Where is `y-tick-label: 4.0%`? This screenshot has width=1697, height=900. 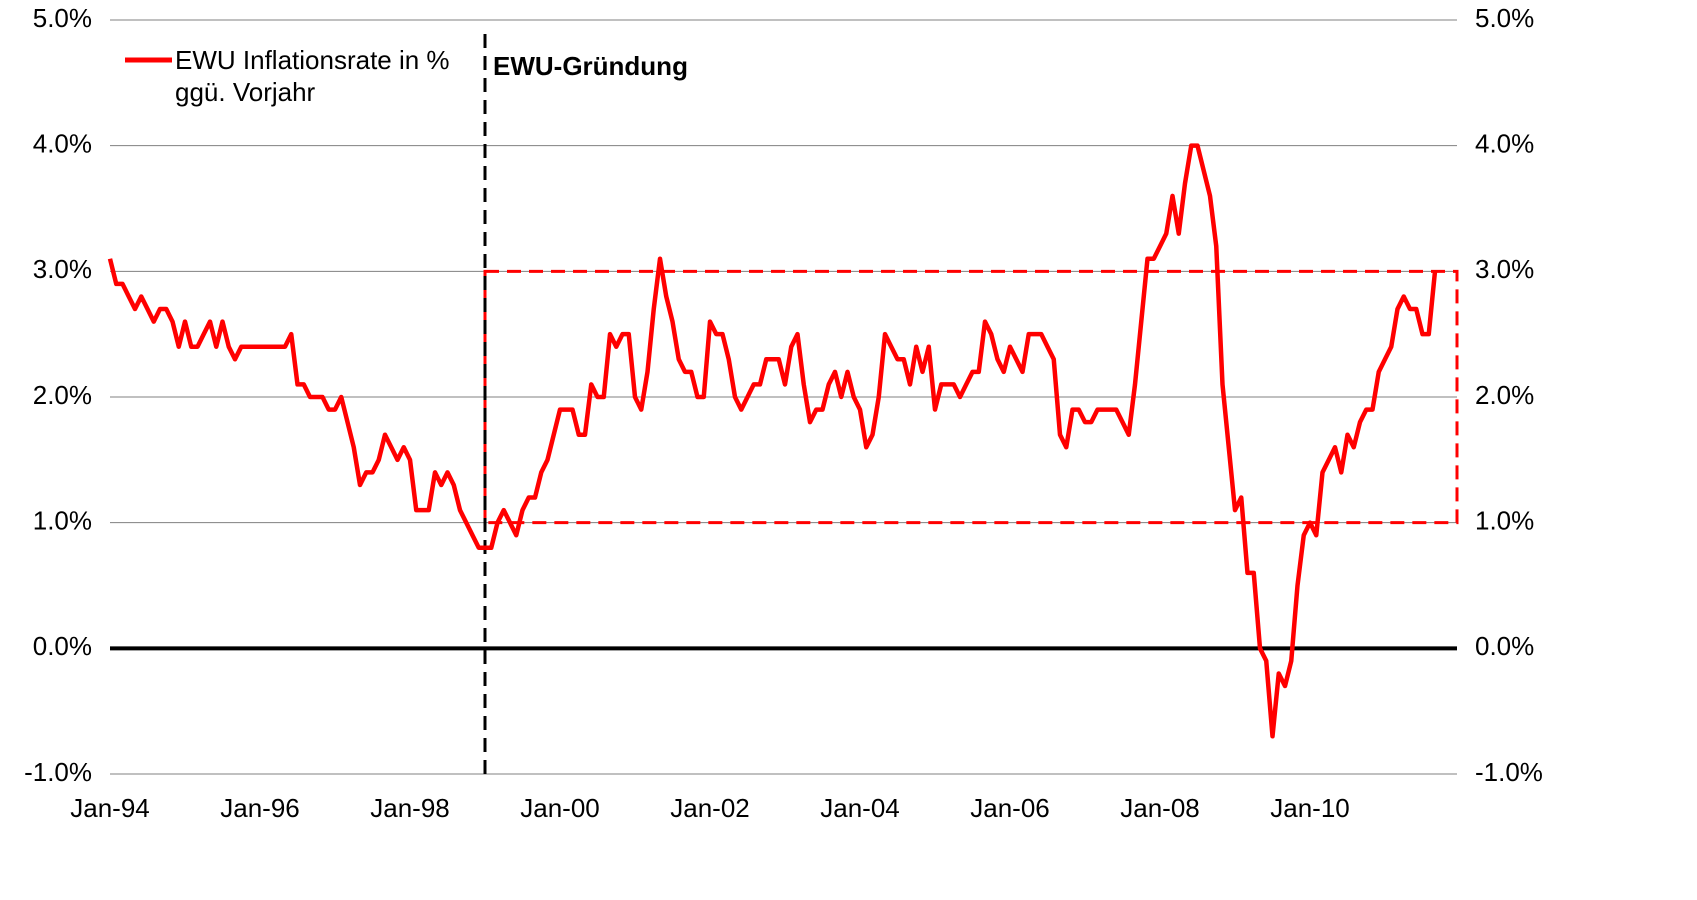 y-tick-label: 4.0% is located at coordinates (62, 144).